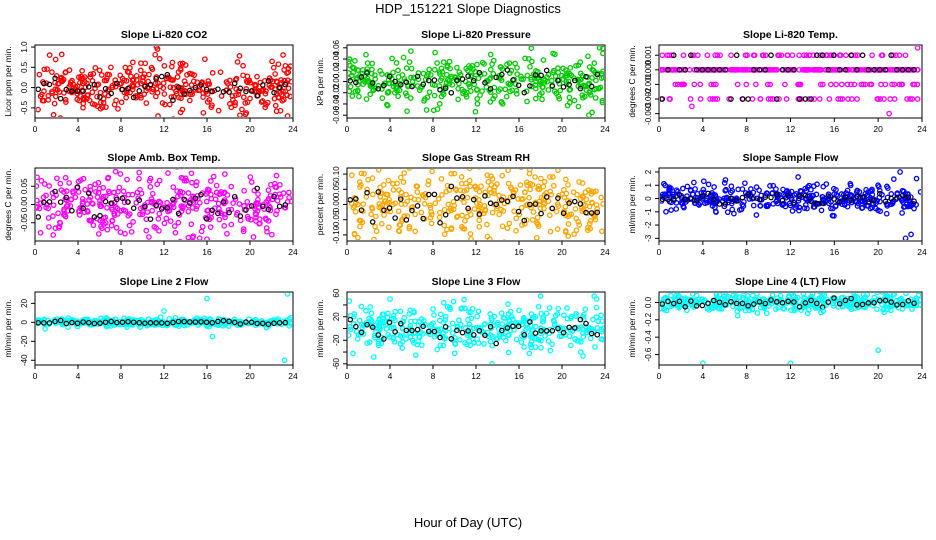 The width and height of the screenshot is (936, 540). Describe the element at coordinates (24, 341) in the screenshot. I see `y-tick-label: -20` at that location.